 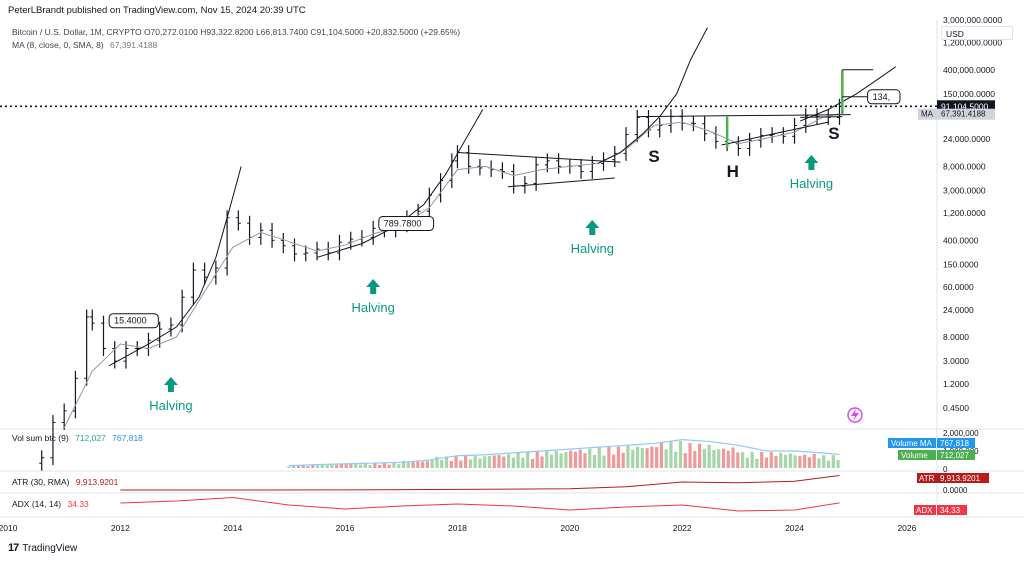 What do you see at coordinates (882, 97) in the screenshot?
I see `price-label-text: 134,` at bounding box center [882, 97].